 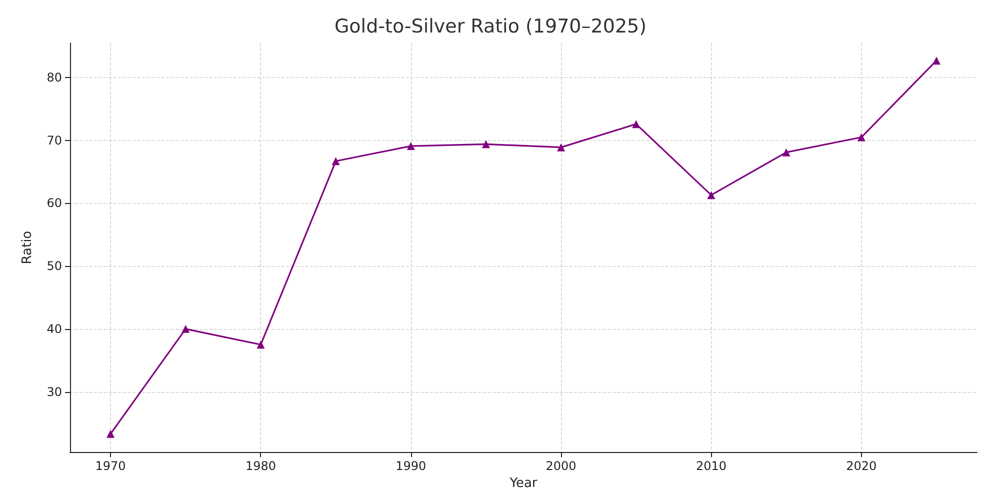 What do you see at coordinates (711, 466) in the screenshot?
I see `x-tick-label: 2010` at bounding box center [711, 466].